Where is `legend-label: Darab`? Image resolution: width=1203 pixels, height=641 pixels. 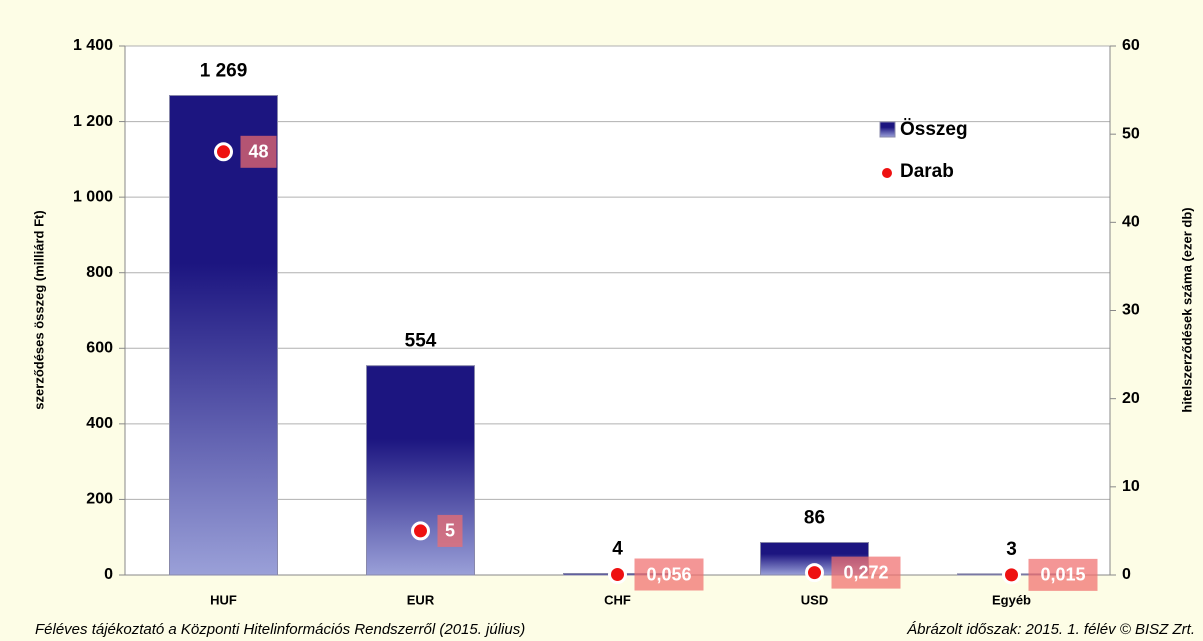 legend-label: Darab is located at coordinates (927, 171).